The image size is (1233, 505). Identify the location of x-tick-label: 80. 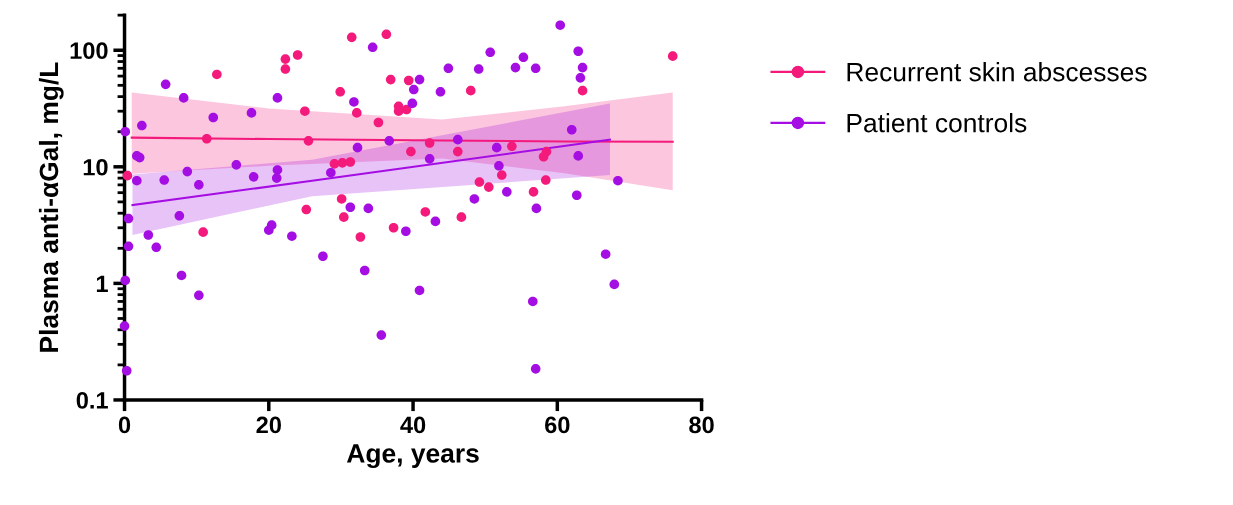
(701, 425).